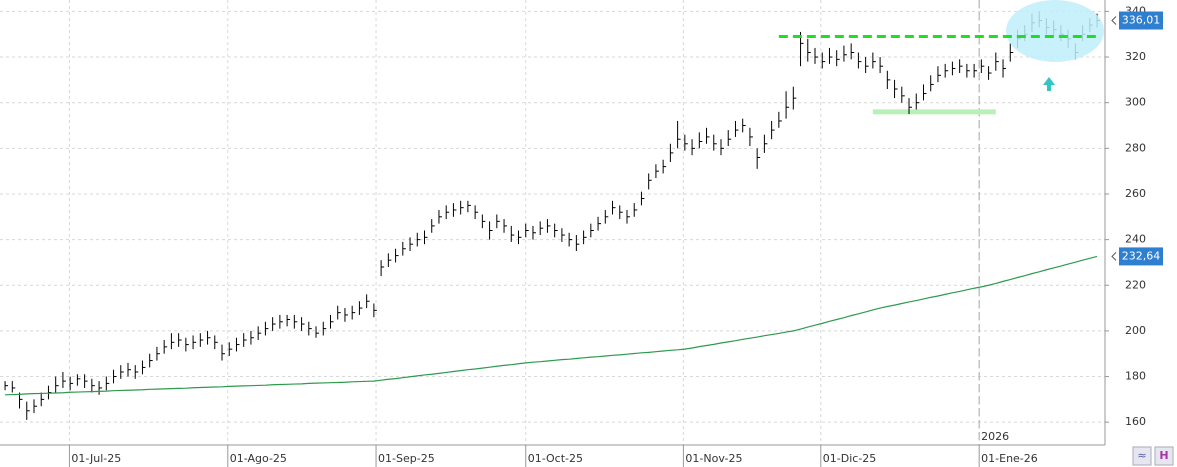  I want to click on y-tick-label: 320, so click(1135, 56).